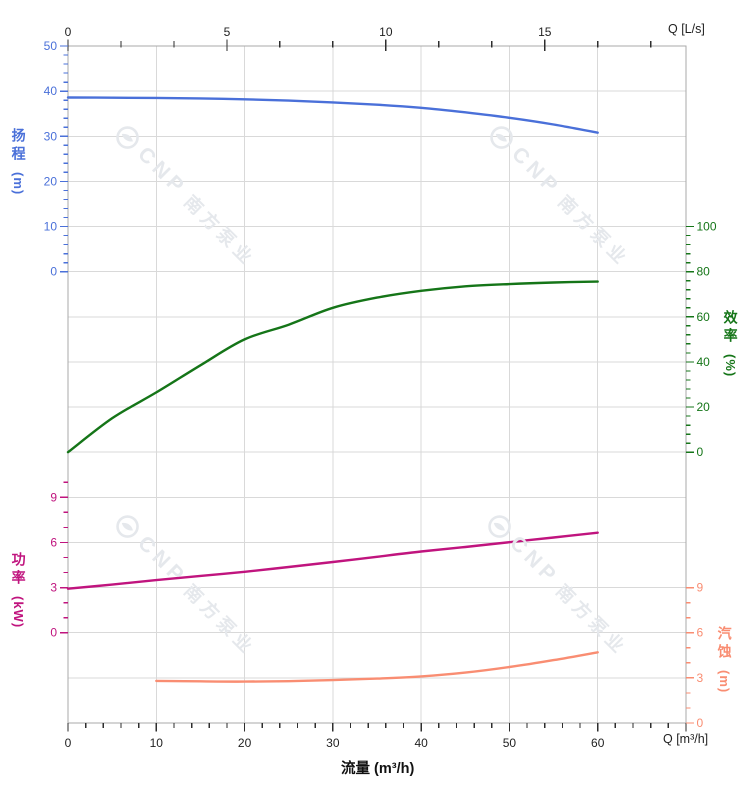 The width and height of the screenshot is (752, 797). What do you see at coordinates (704, 272) in the screenshot?
I see `efficiency-tick-label: 80` at bounding box center [704, 272].